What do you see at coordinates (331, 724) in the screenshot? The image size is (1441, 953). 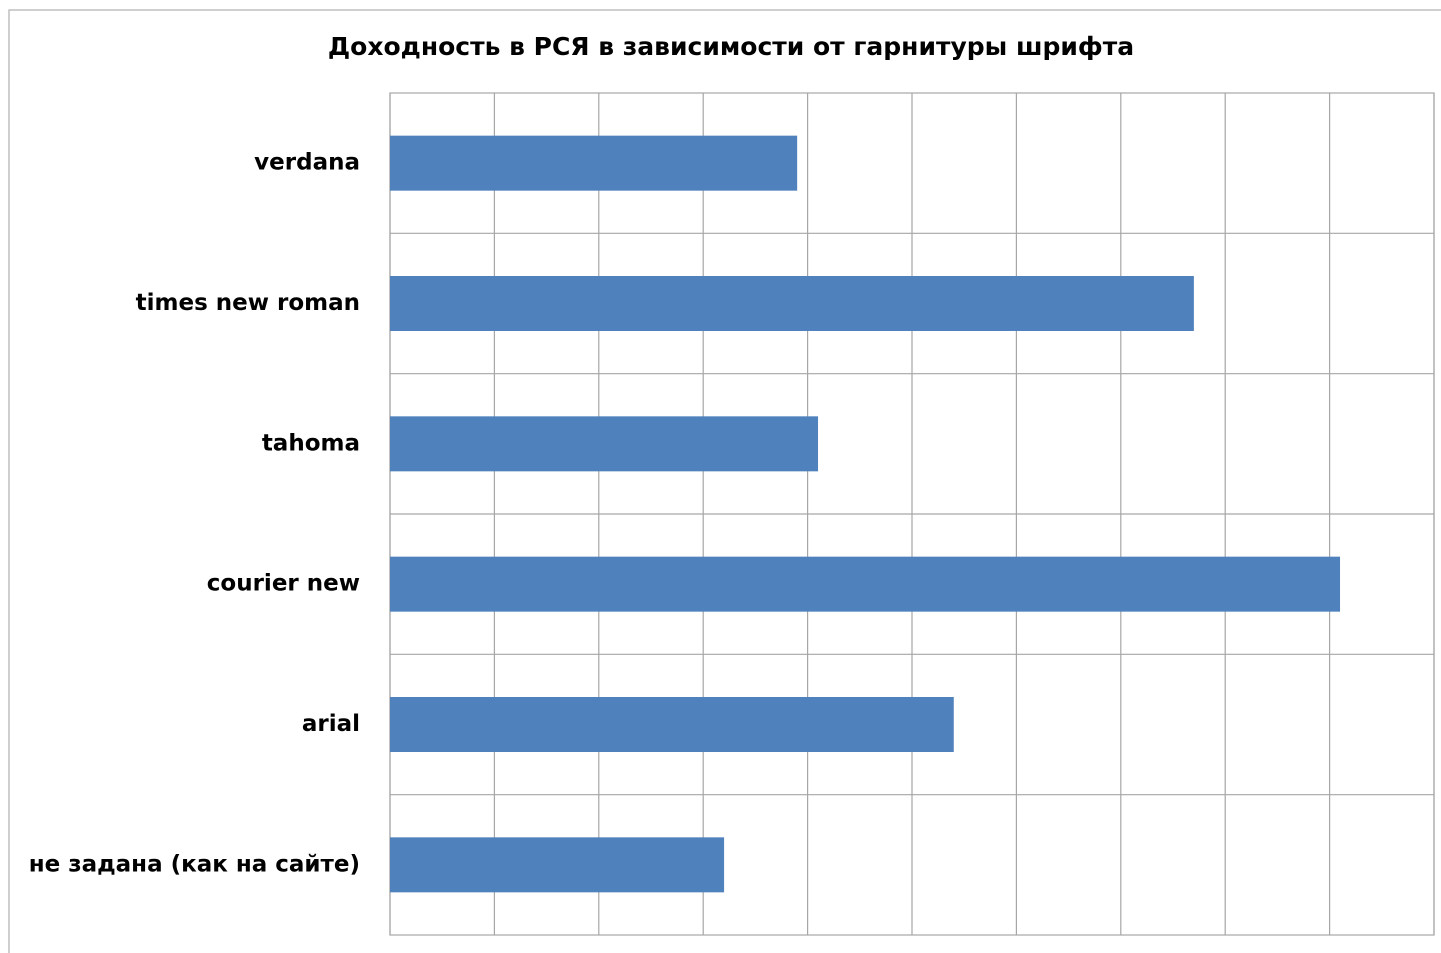 I see `y-tick-label: arial` at bounding box center [331, 724].